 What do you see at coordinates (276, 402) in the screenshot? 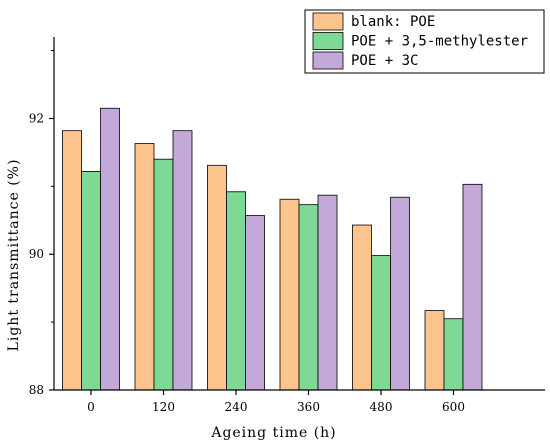
I see `x-ticks: 0 120 240 360 480 600` at bounding box center [276, 402].